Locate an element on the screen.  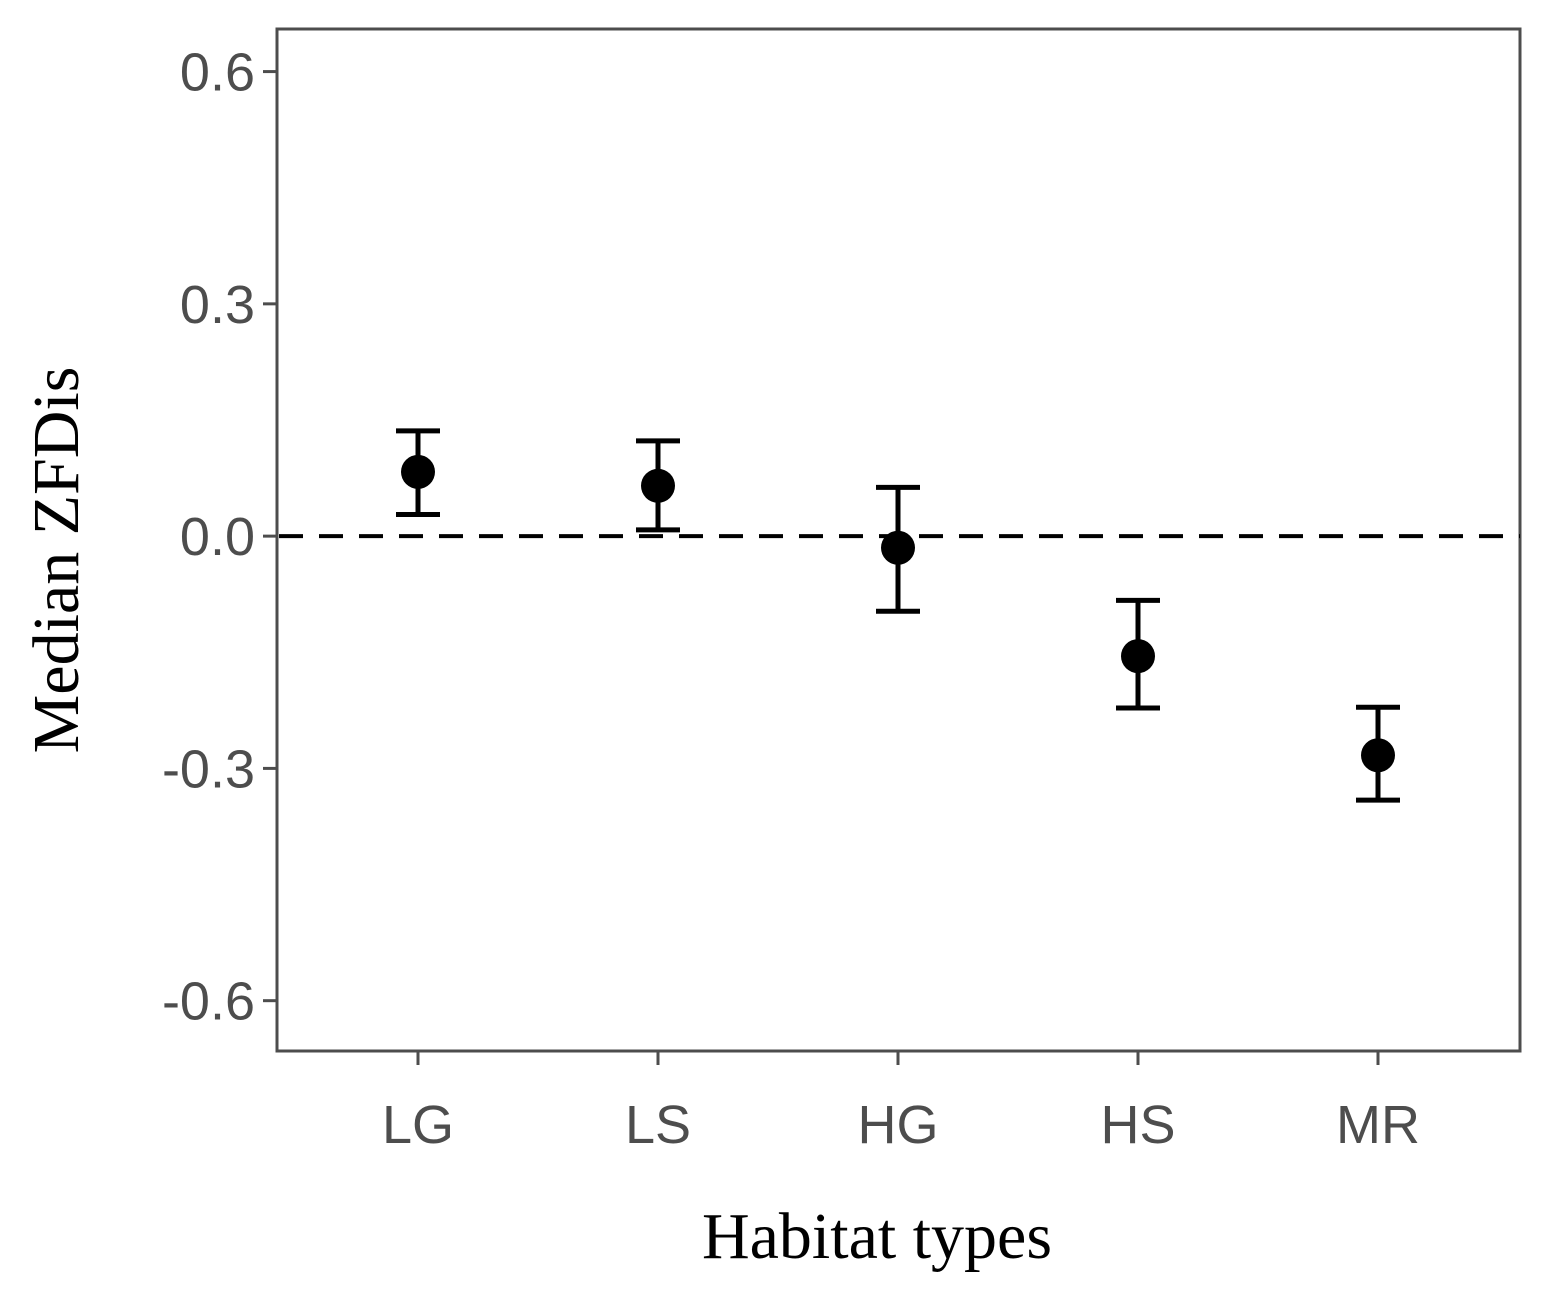
x-axis-title: Habitat types is located at coordinates (877, 1236).